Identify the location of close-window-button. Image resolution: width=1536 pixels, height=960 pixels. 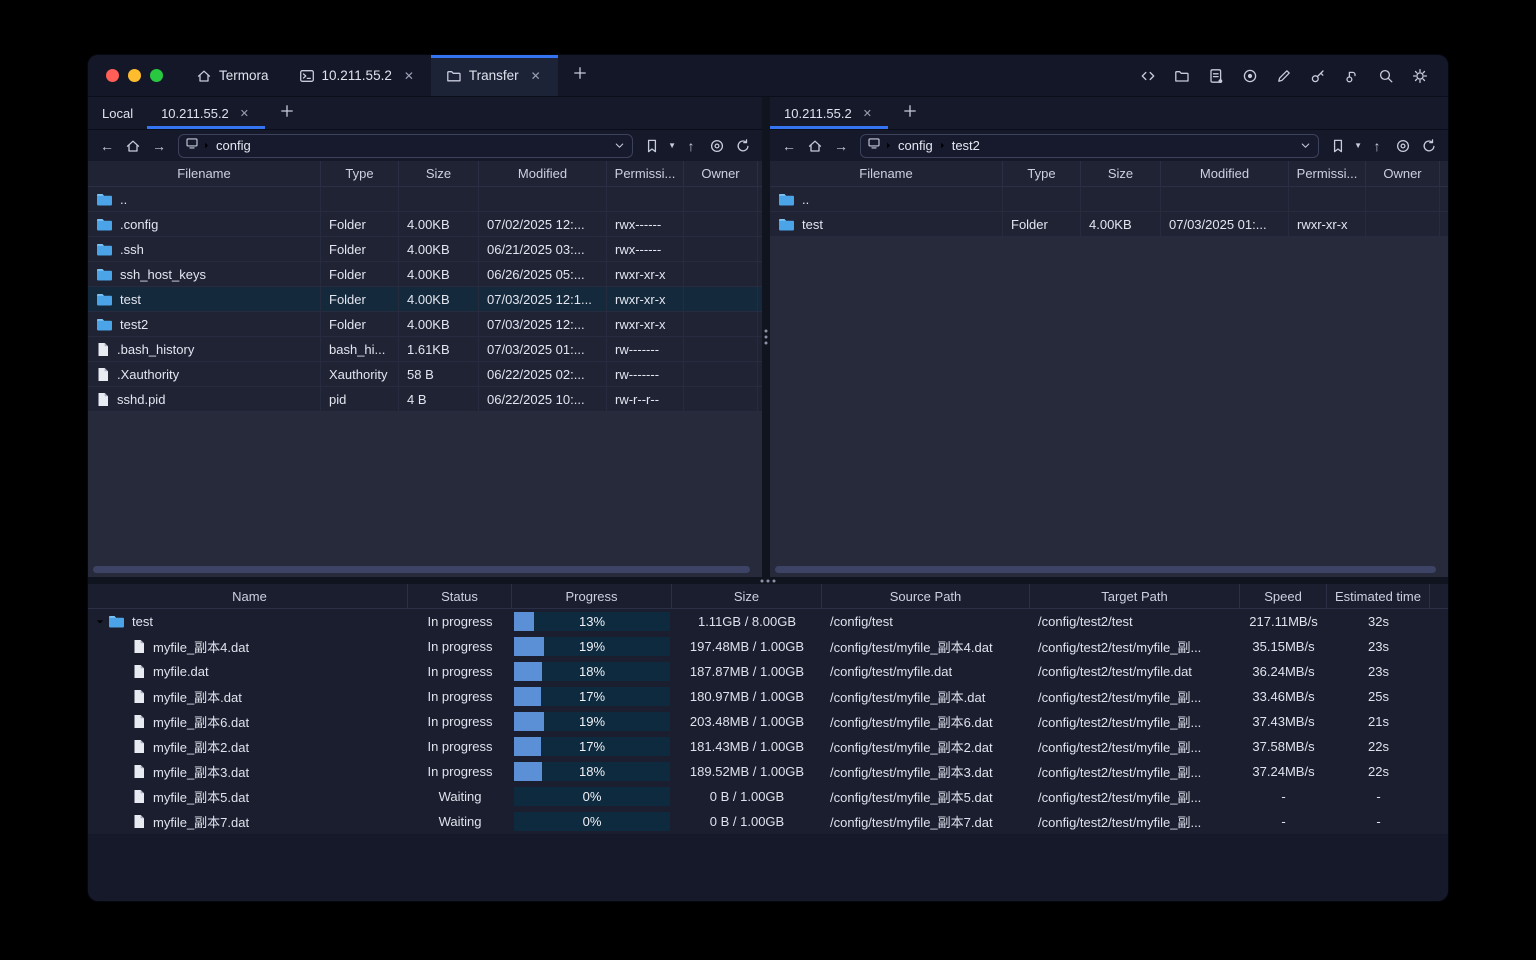
(112, 75).